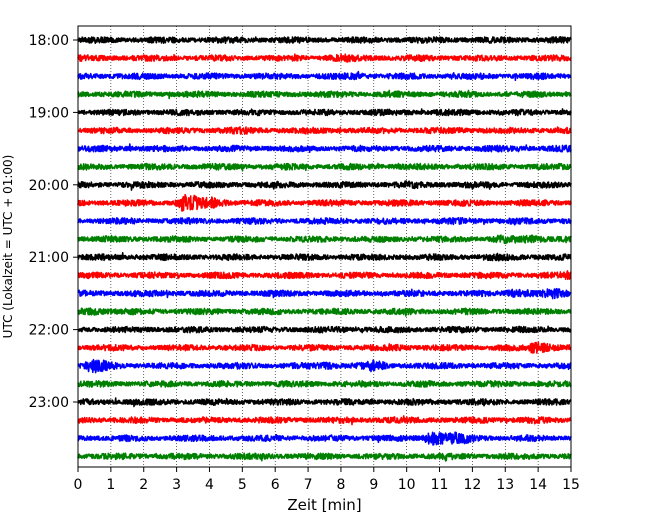  Describe the element at coordinates (340, 485) in the screenshot. I see `x-tick-label: 8` at that location.